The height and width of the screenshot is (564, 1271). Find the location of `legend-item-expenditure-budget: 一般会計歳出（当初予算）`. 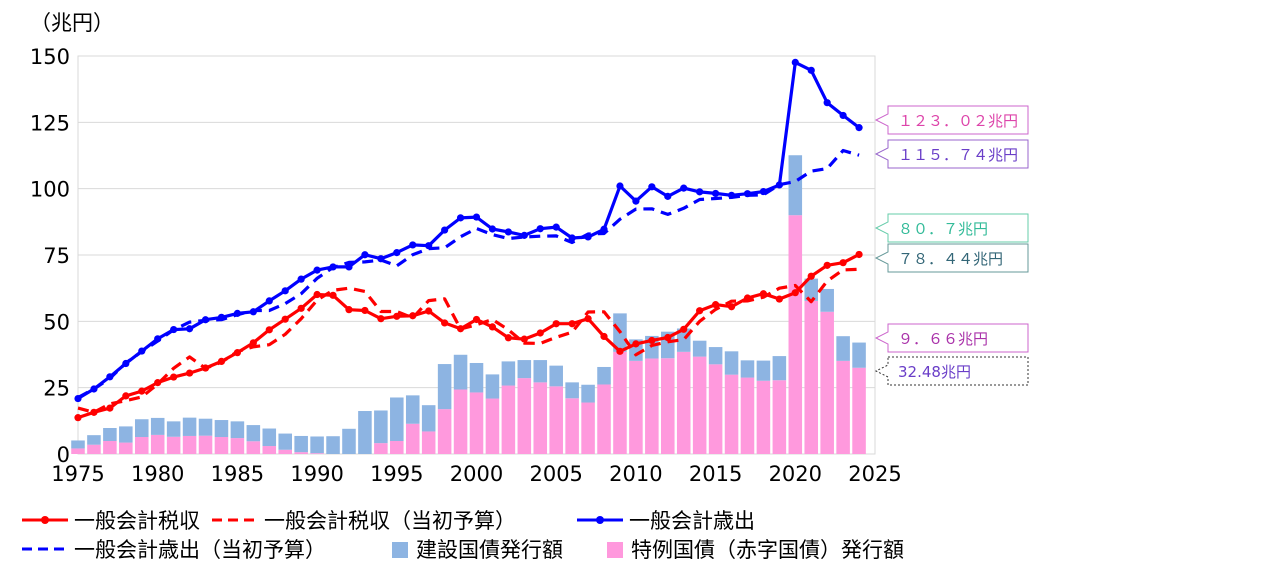

legend-item-expenditure-budget: 一般会計歳出（当初予算） is located at coordinates (173, 549).